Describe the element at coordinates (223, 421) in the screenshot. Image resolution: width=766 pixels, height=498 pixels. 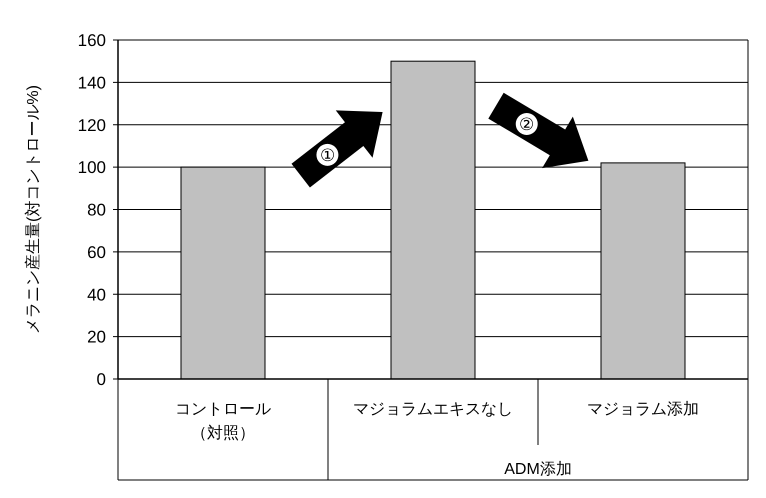
I see `x-tick-label: コントロール（対照）` at that location.